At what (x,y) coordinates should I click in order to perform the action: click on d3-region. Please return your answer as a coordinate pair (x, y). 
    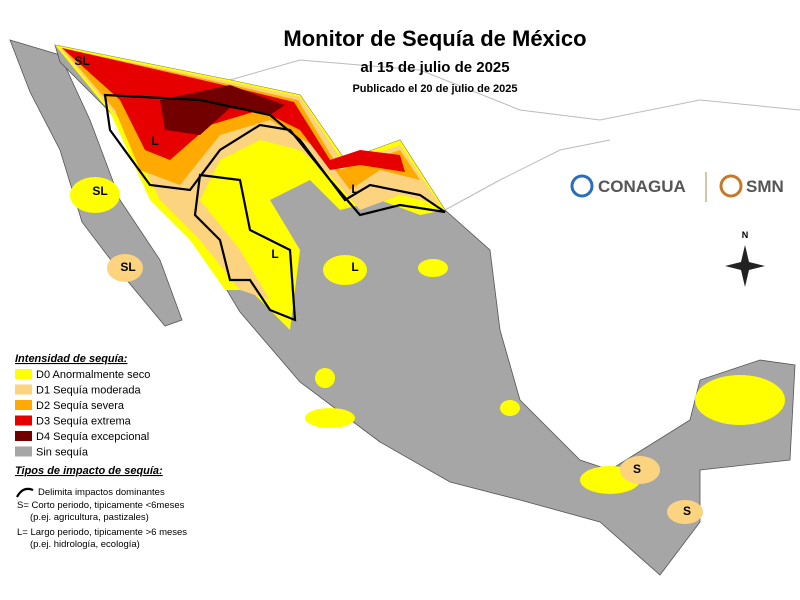
    Looking at the image, I should click on (233, 110).